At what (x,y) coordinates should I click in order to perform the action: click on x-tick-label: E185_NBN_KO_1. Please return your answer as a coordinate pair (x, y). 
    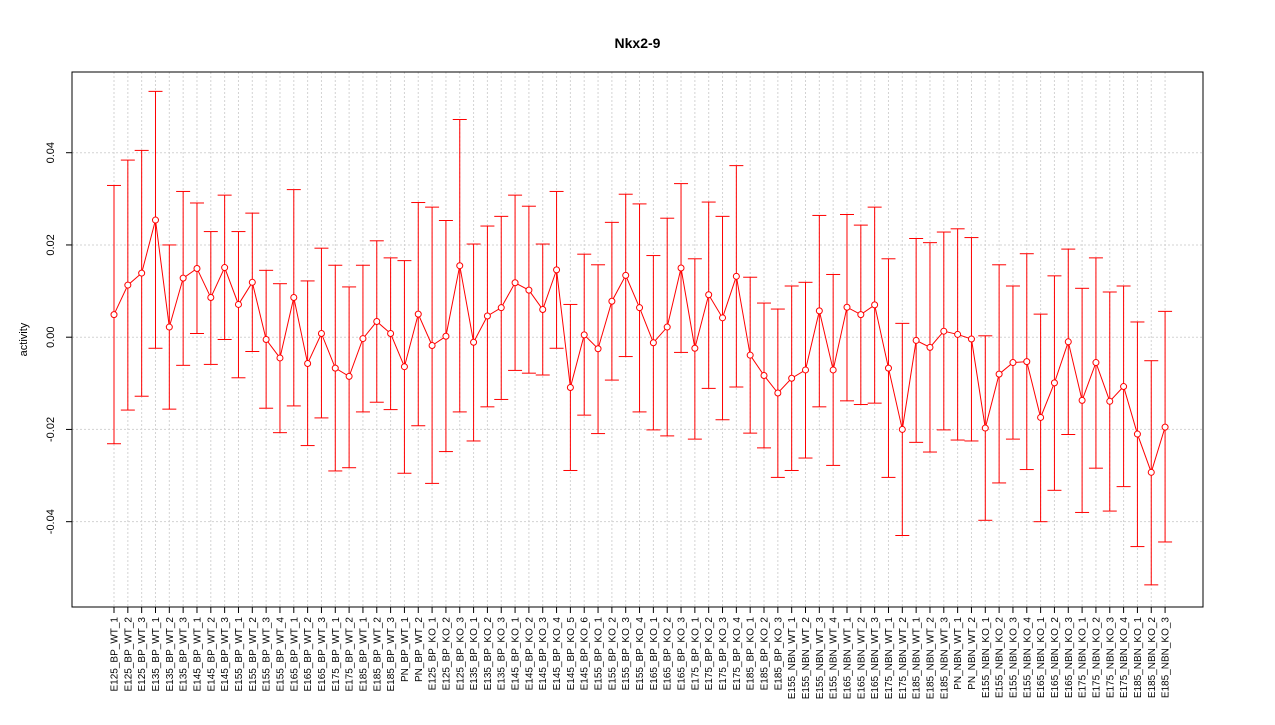
    Looking at the image, I should click on (1138, 658).